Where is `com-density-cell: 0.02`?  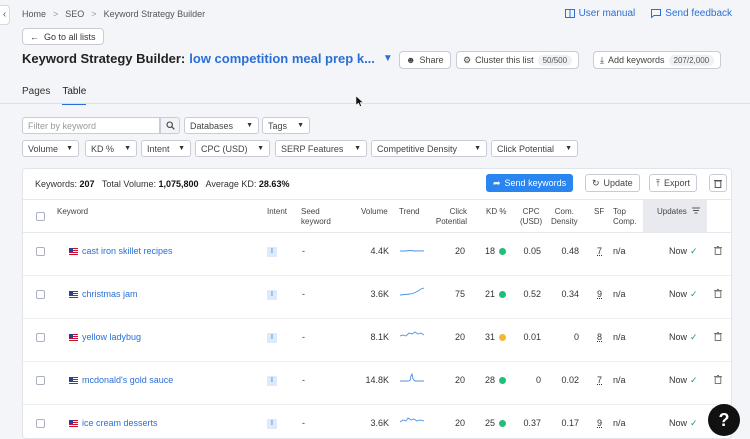 com-density-cell: 0.02 is located at coordinates (570, 380).